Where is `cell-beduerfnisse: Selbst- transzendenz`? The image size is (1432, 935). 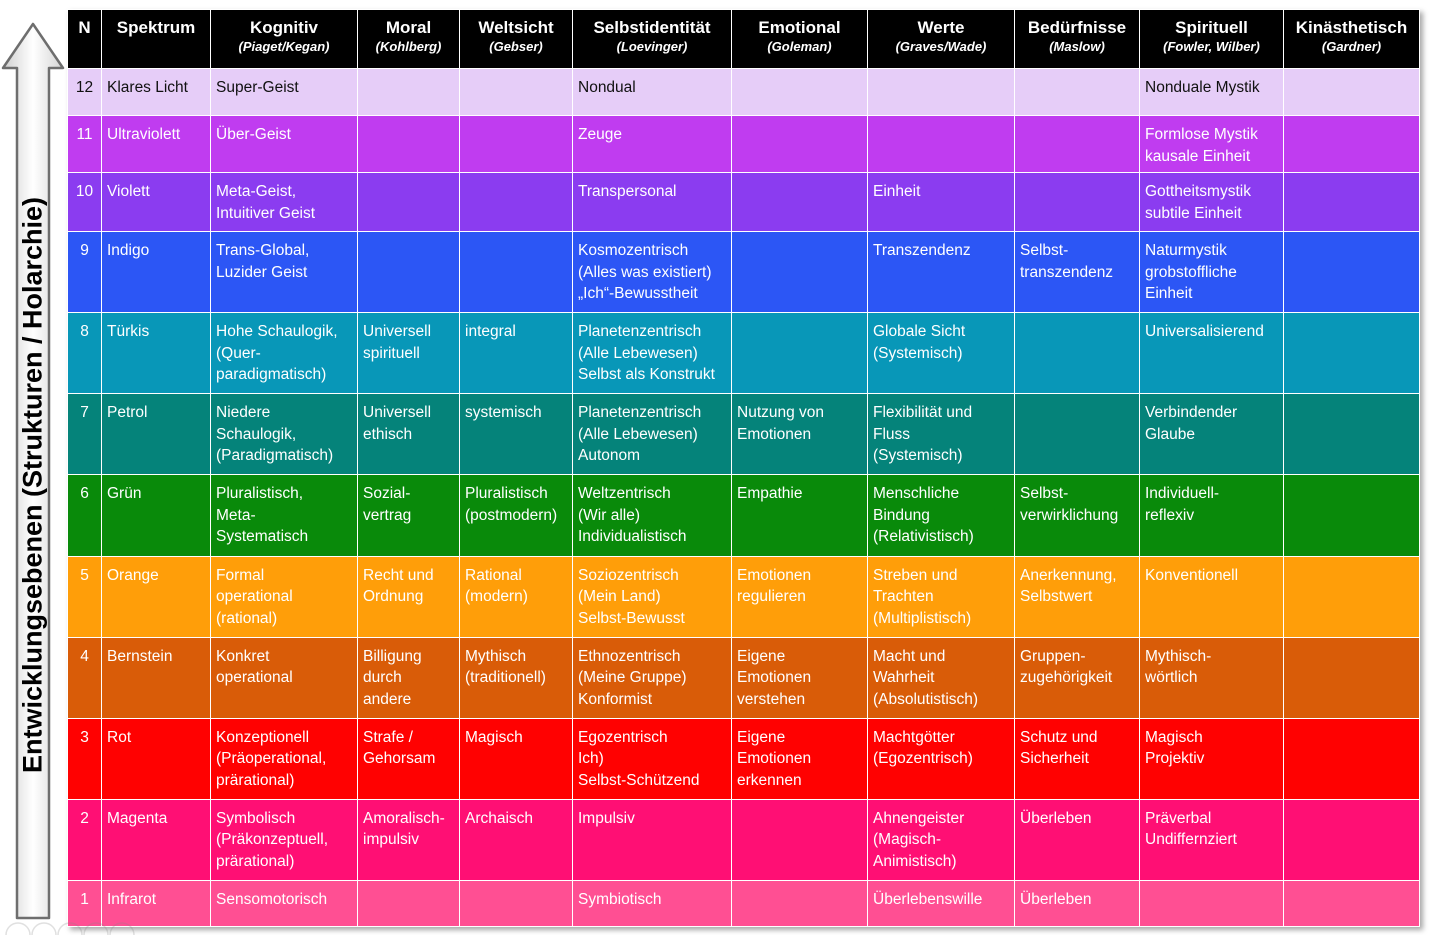
cell-beduerfnisse: Selbst- transzendenz is located at coordinates (1077, 272).